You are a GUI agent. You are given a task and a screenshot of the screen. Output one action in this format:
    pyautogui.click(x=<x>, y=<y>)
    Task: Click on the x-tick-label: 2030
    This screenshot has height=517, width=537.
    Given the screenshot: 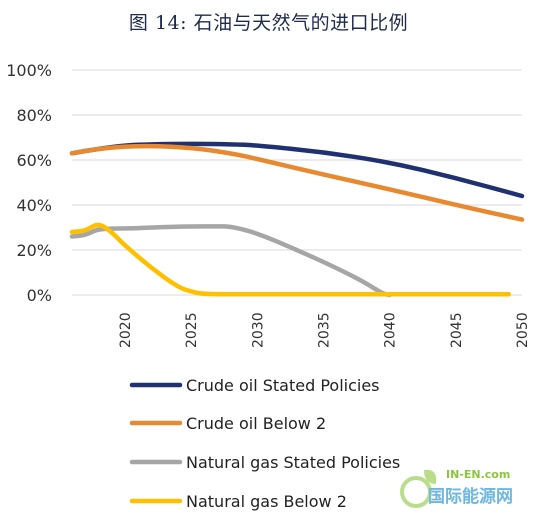 What is the action you would take?
    pyautogui.click(x=258, y=330)
    